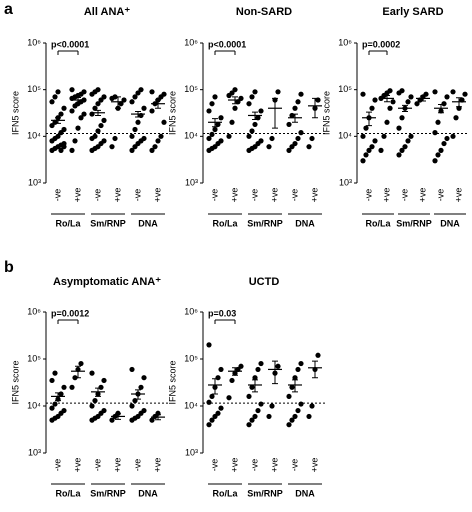 The width and height of the screenshot is (472, 512). What do you see at coordinates (107, 12) in the screenshot?
I see `chart-title: All ANA⁺` at bounding box center [107, 12].